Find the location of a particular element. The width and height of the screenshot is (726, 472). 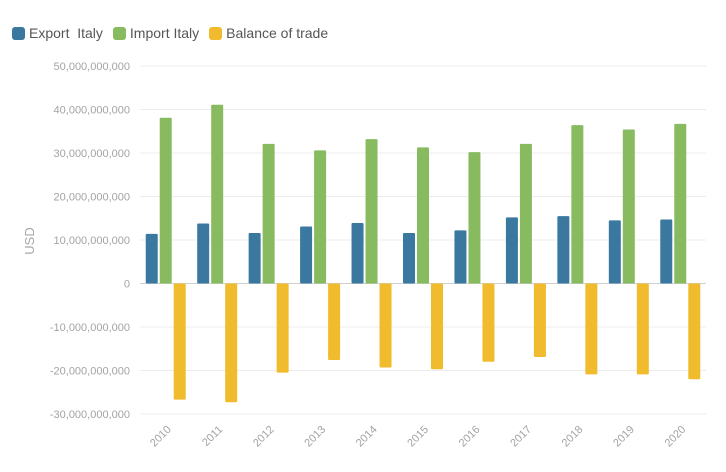

y-tick-label: -30,000,000,000 is located at coordinates (90, 415).